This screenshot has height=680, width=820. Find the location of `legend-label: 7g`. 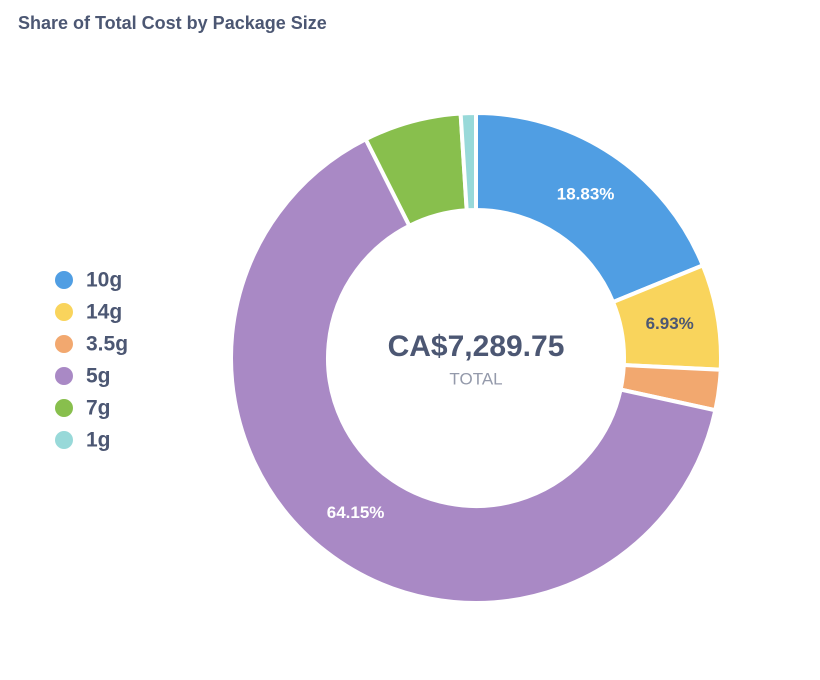

legend-label: 7g is located at coordinates (98, 408).